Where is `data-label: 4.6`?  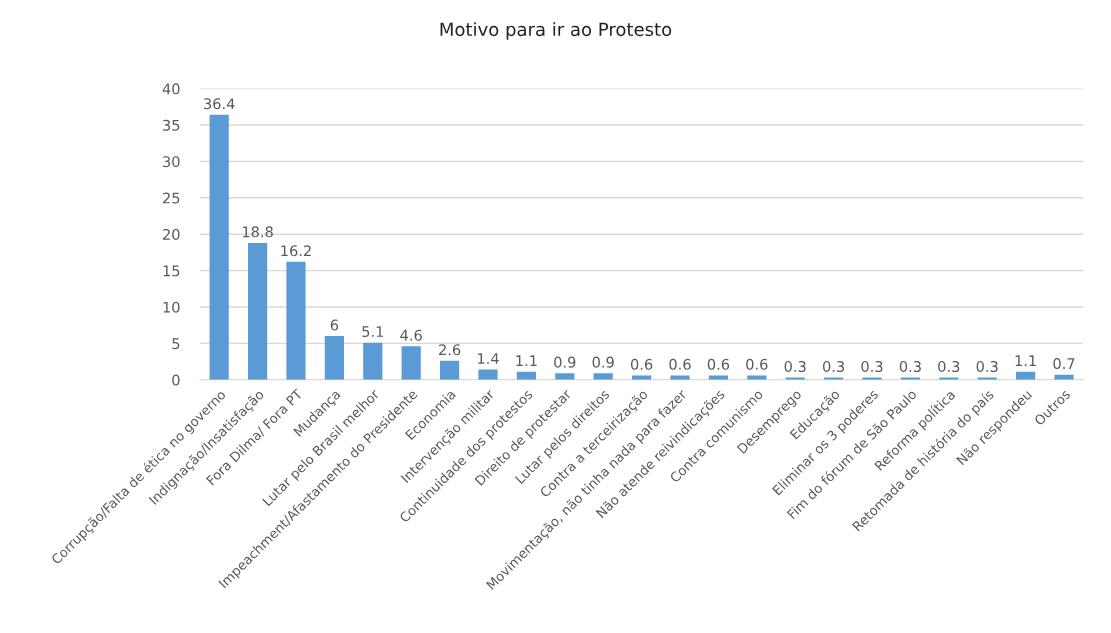 data-label: 4.6 is located at coordinates (411, 335).